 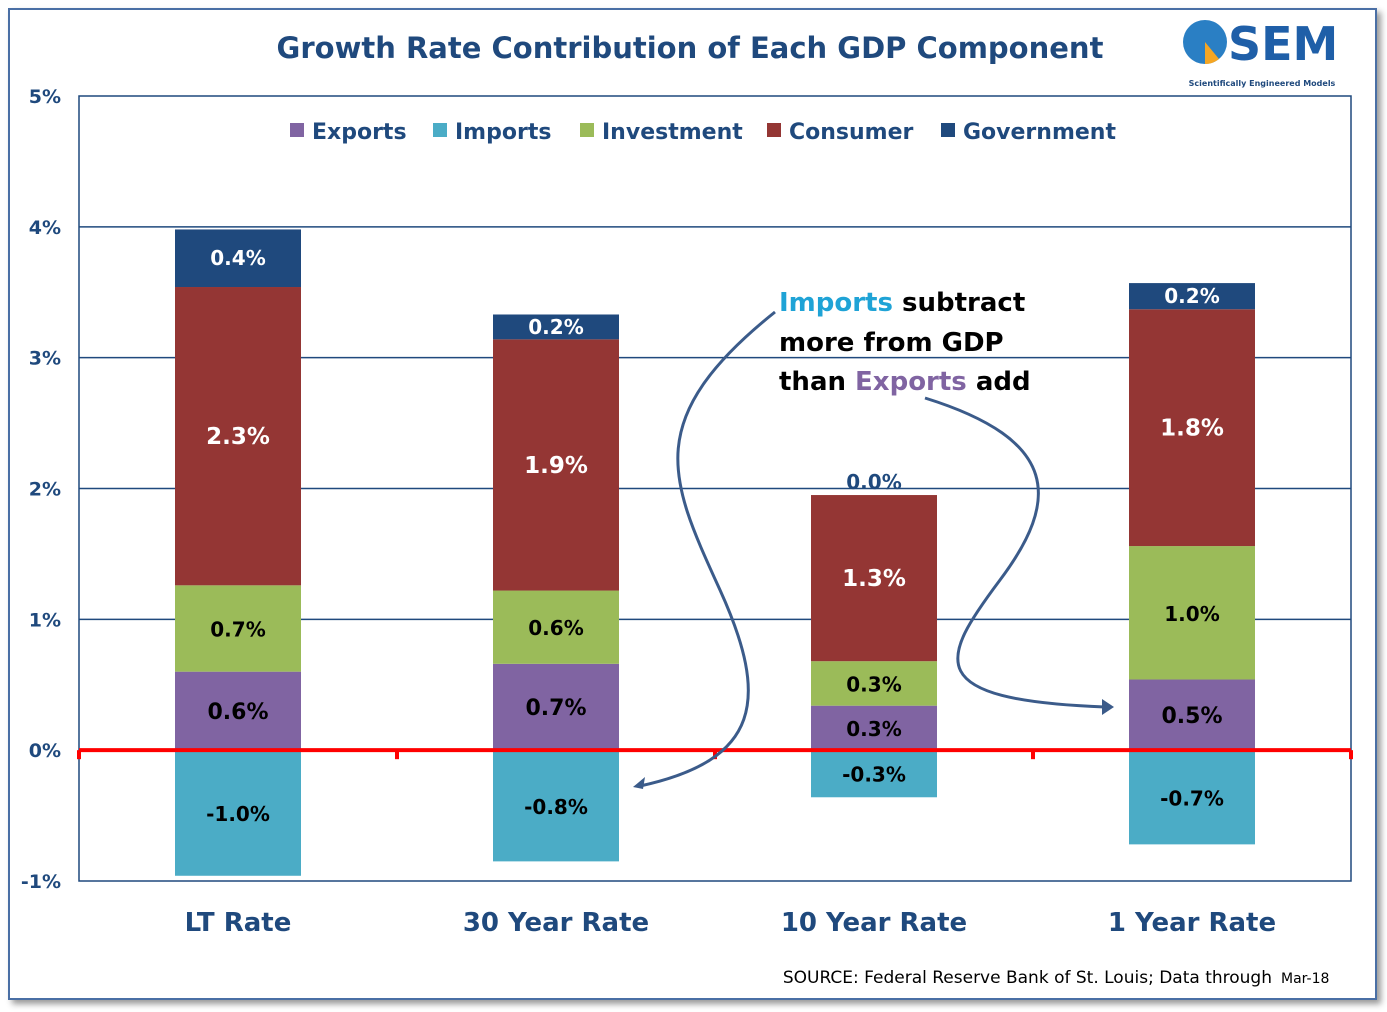 I want to click on legend-label: Investment, so click(x=672, y=132).